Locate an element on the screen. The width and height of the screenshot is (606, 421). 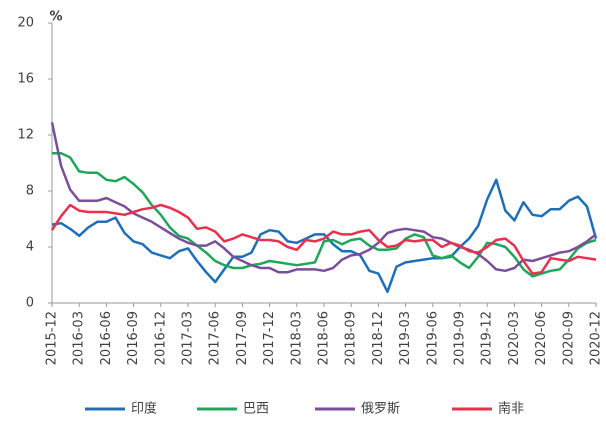
legend-label: 巴西 is located at coordinates (256, 409).